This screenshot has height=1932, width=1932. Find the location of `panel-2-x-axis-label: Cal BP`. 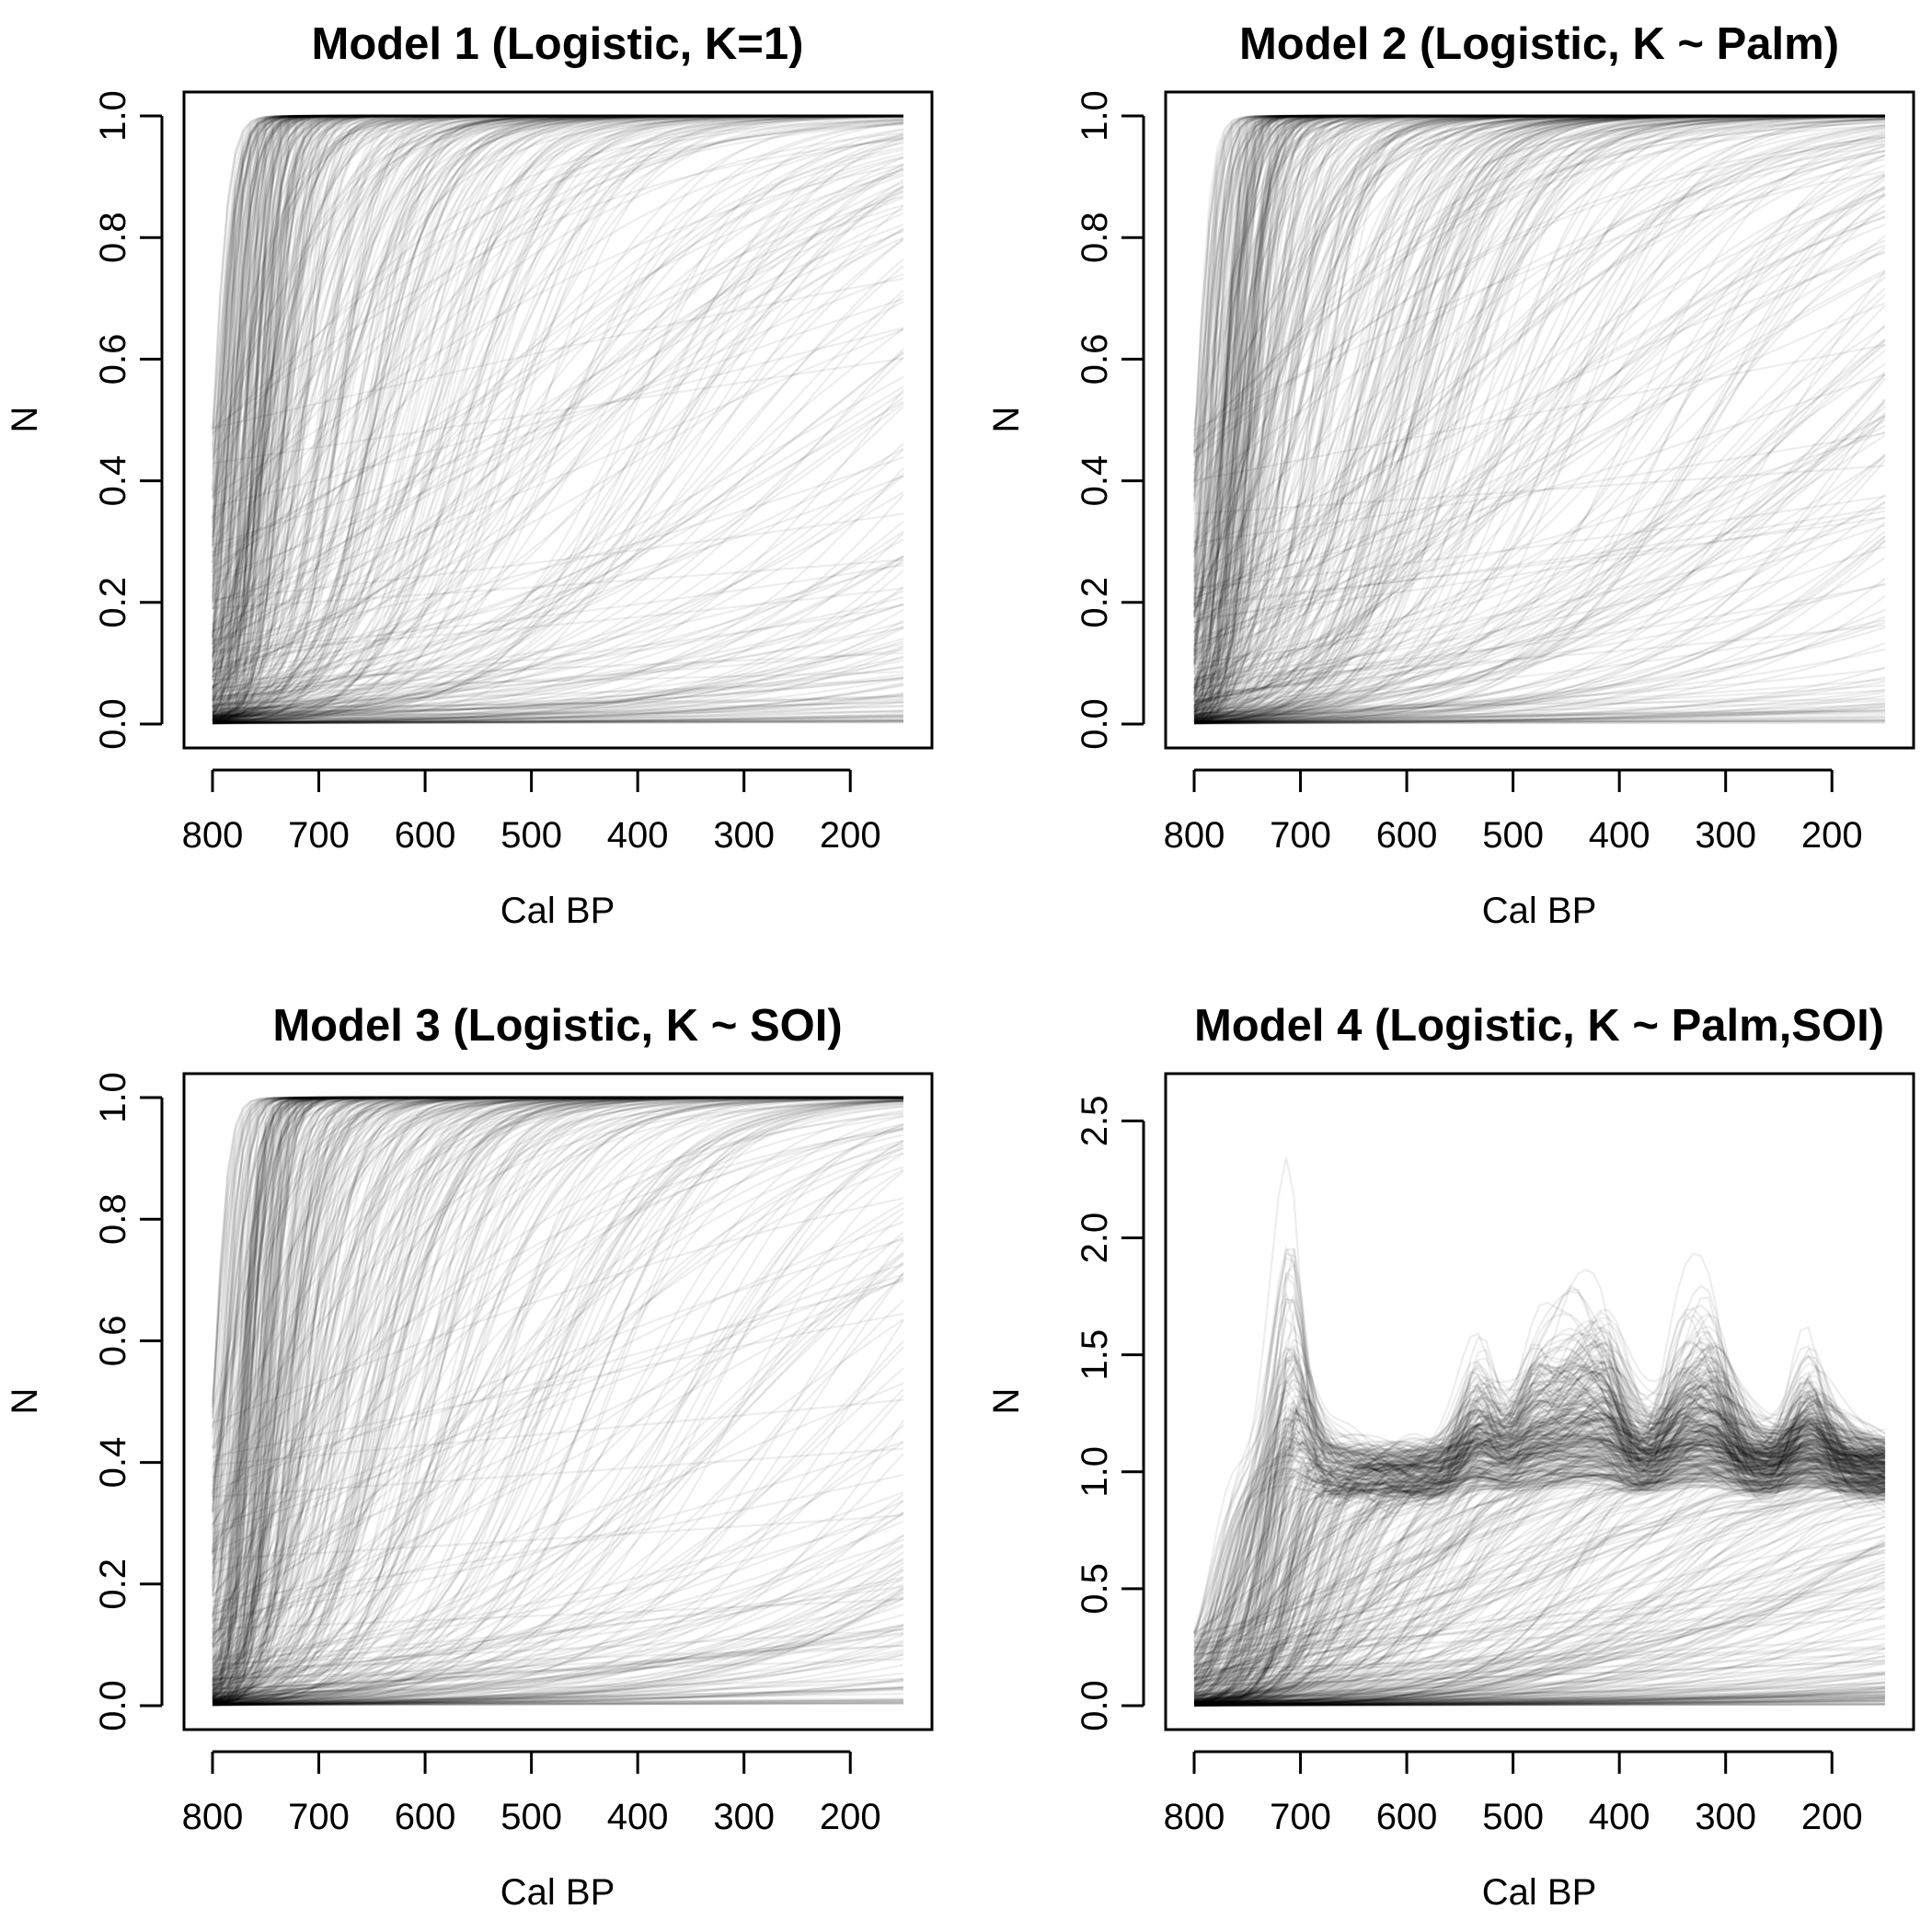

panel-2-x-axis-label: Cal BP is located at coordinates (1539, 911).